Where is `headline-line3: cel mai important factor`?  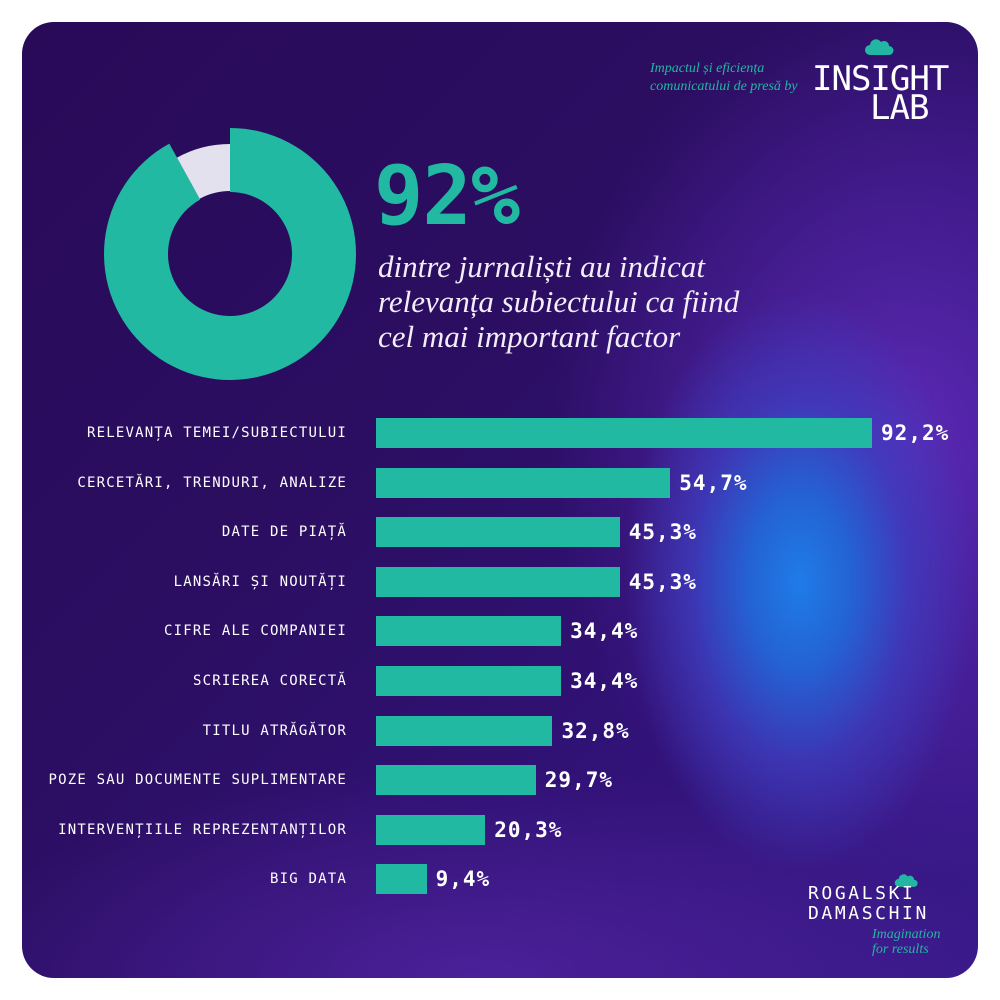 headline-line3: cel mai important factor is located at coordinates (529, 336).